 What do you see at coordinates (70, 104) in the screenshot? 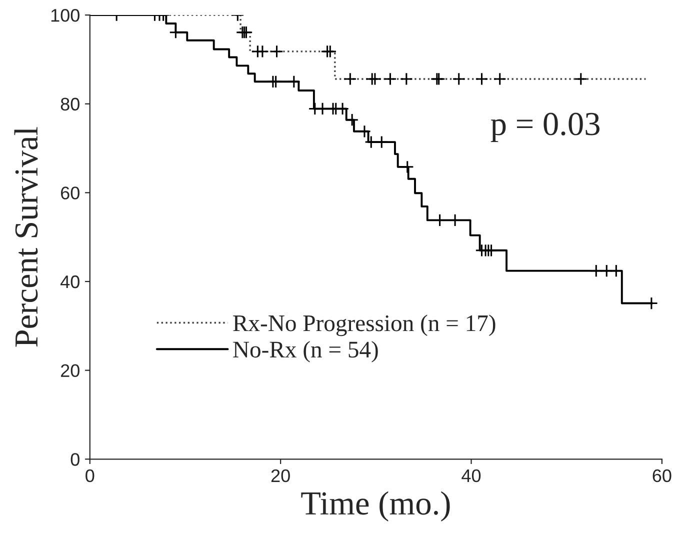
I see `y-tick-label: 80` at bounding box center [70, 104].